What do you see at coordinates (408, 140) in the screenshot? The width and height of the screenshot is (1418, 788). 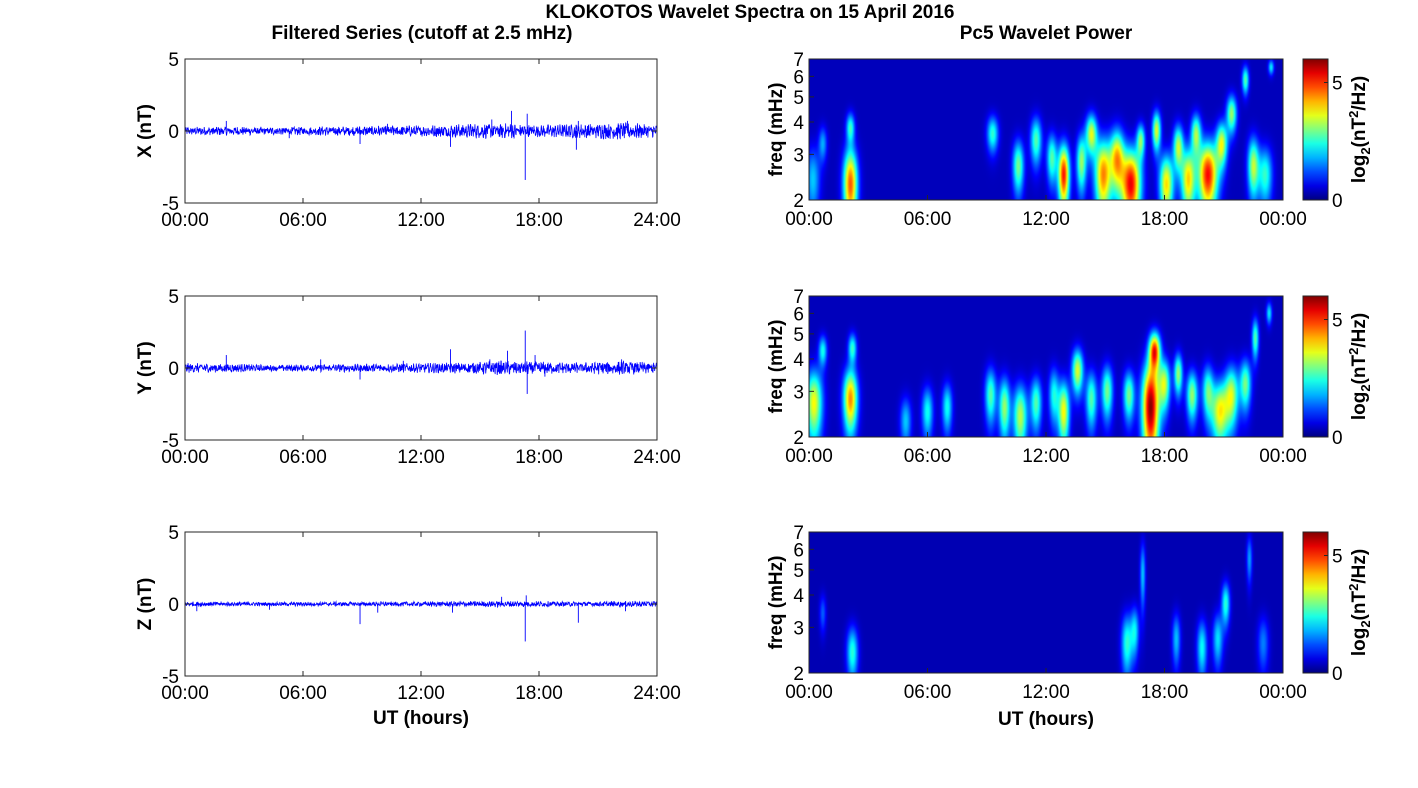 I see `timeseries-panel-x: 5 0 -500:00 06:00 12:00 18:00 24:00 X (nT)` at bounding box center [408, 140].